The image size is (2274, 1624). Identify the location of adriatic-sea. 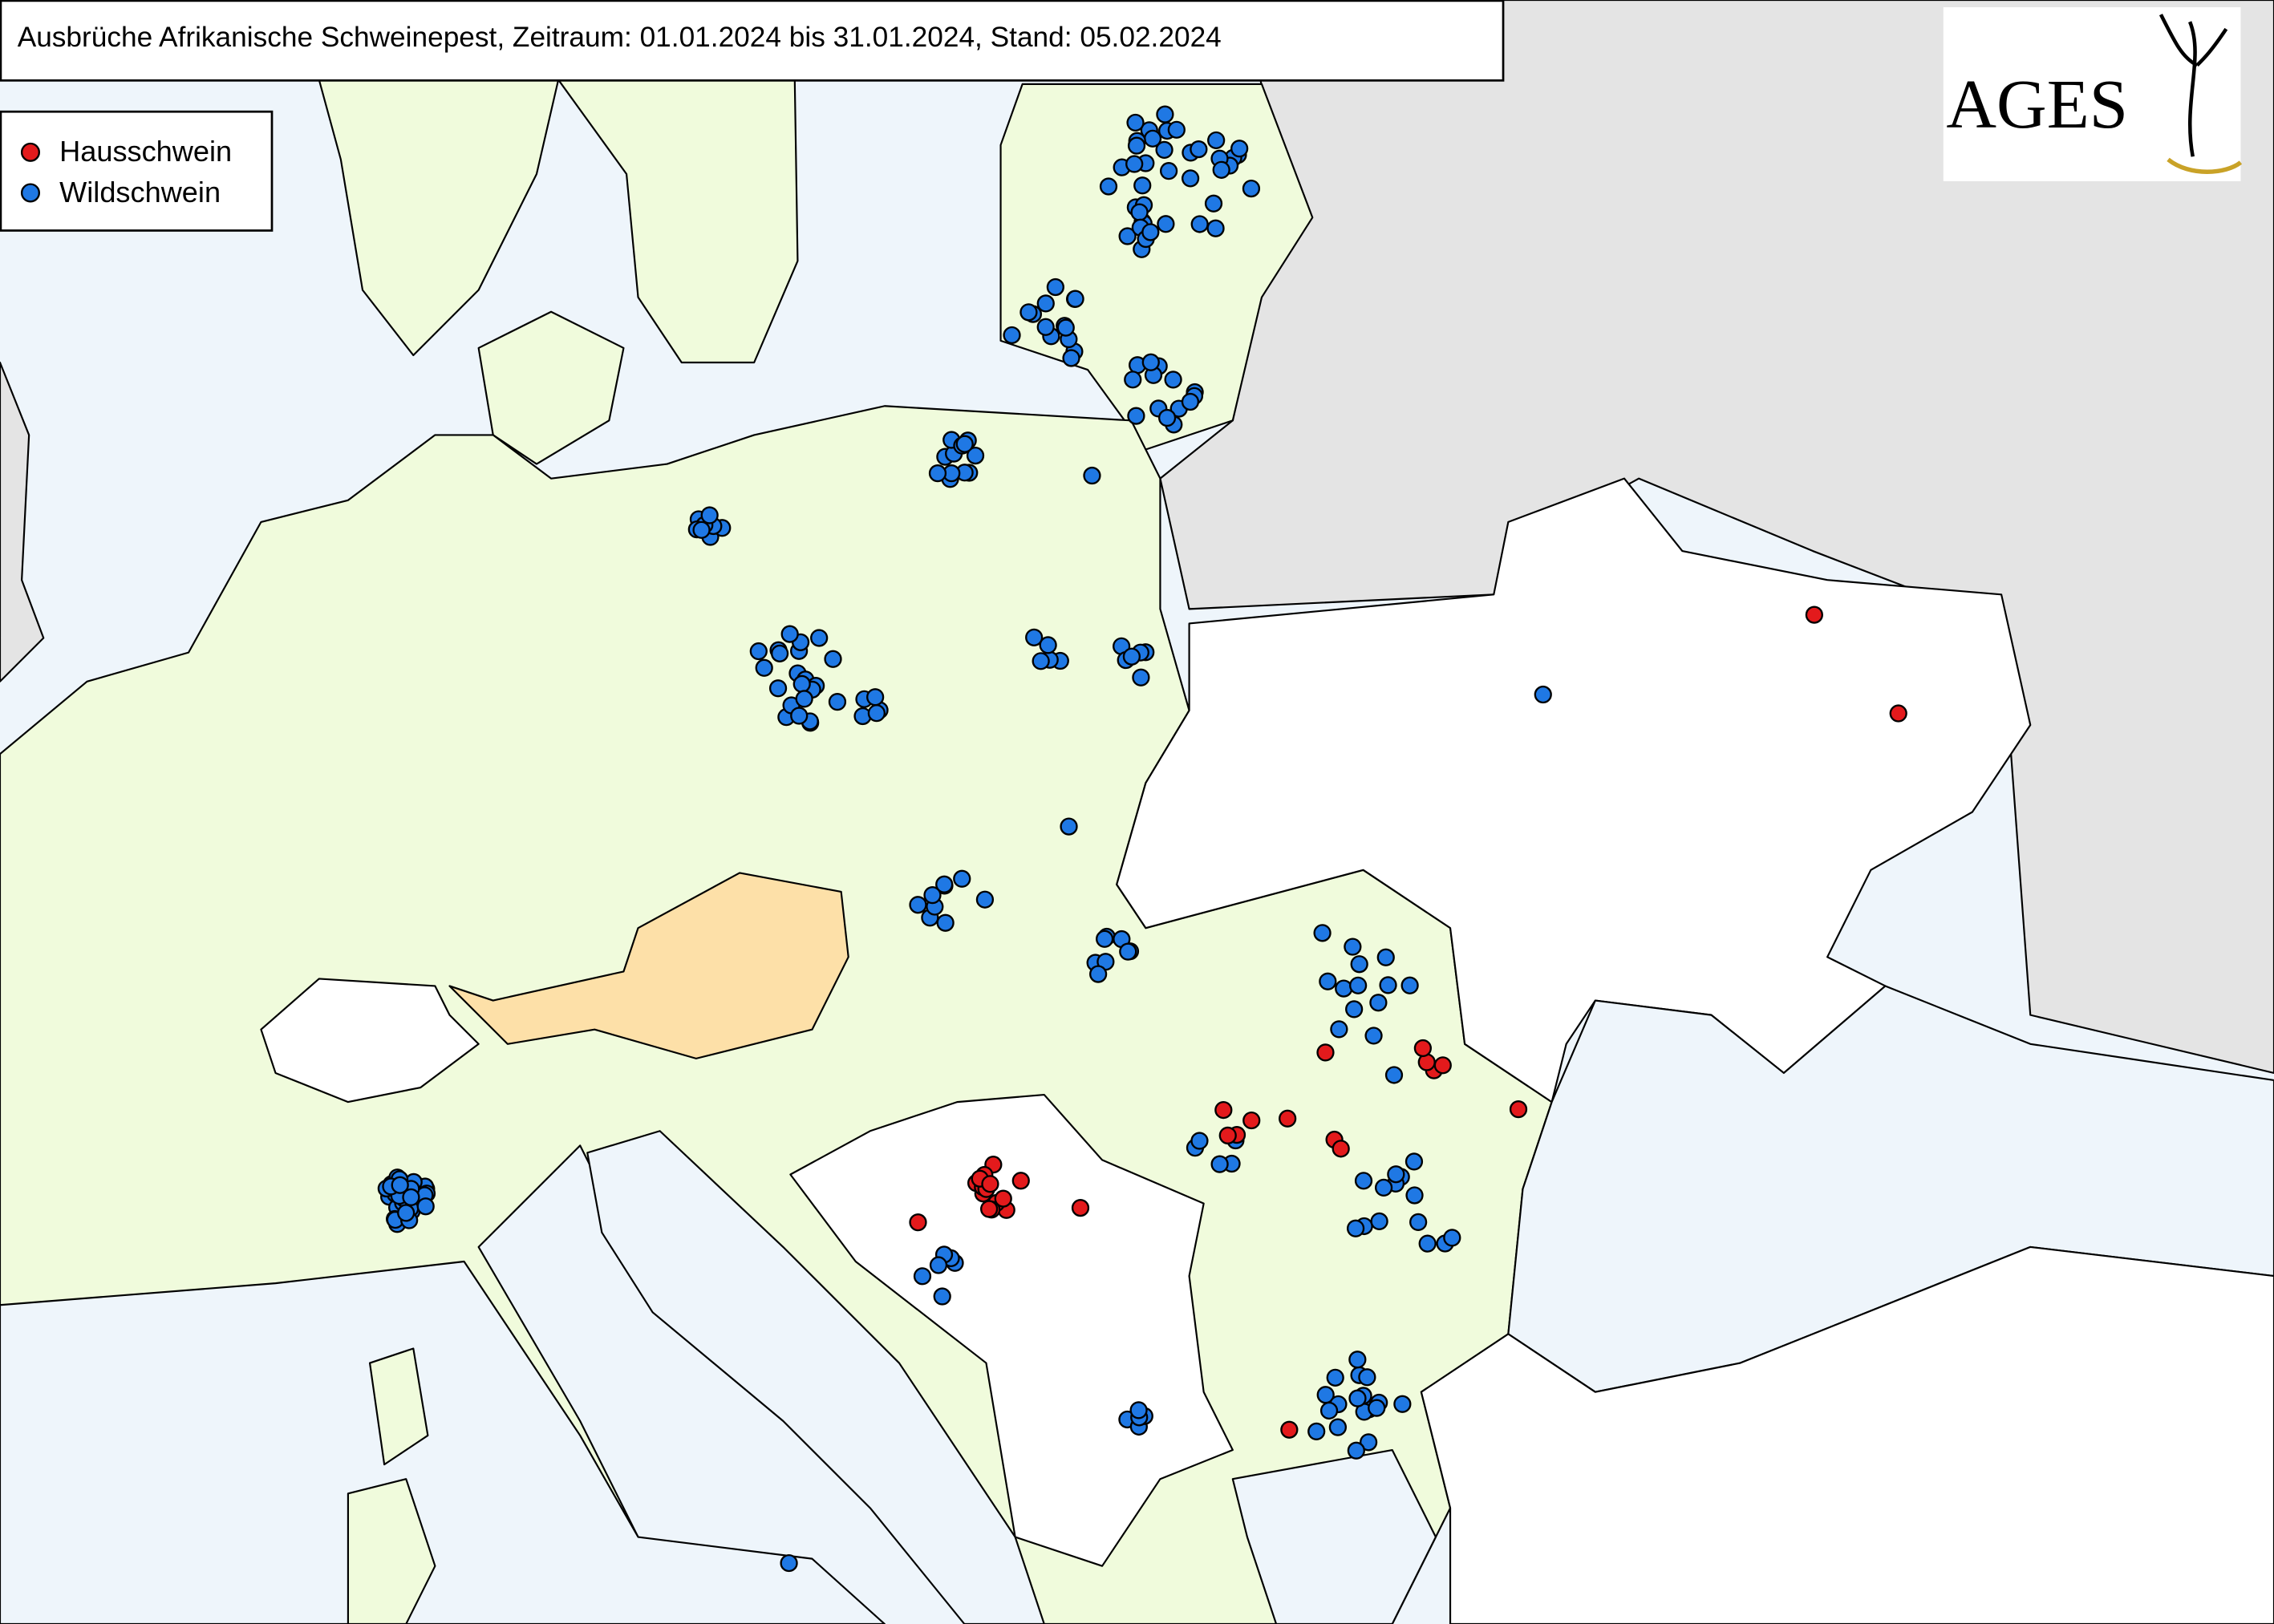
(815, 1377).